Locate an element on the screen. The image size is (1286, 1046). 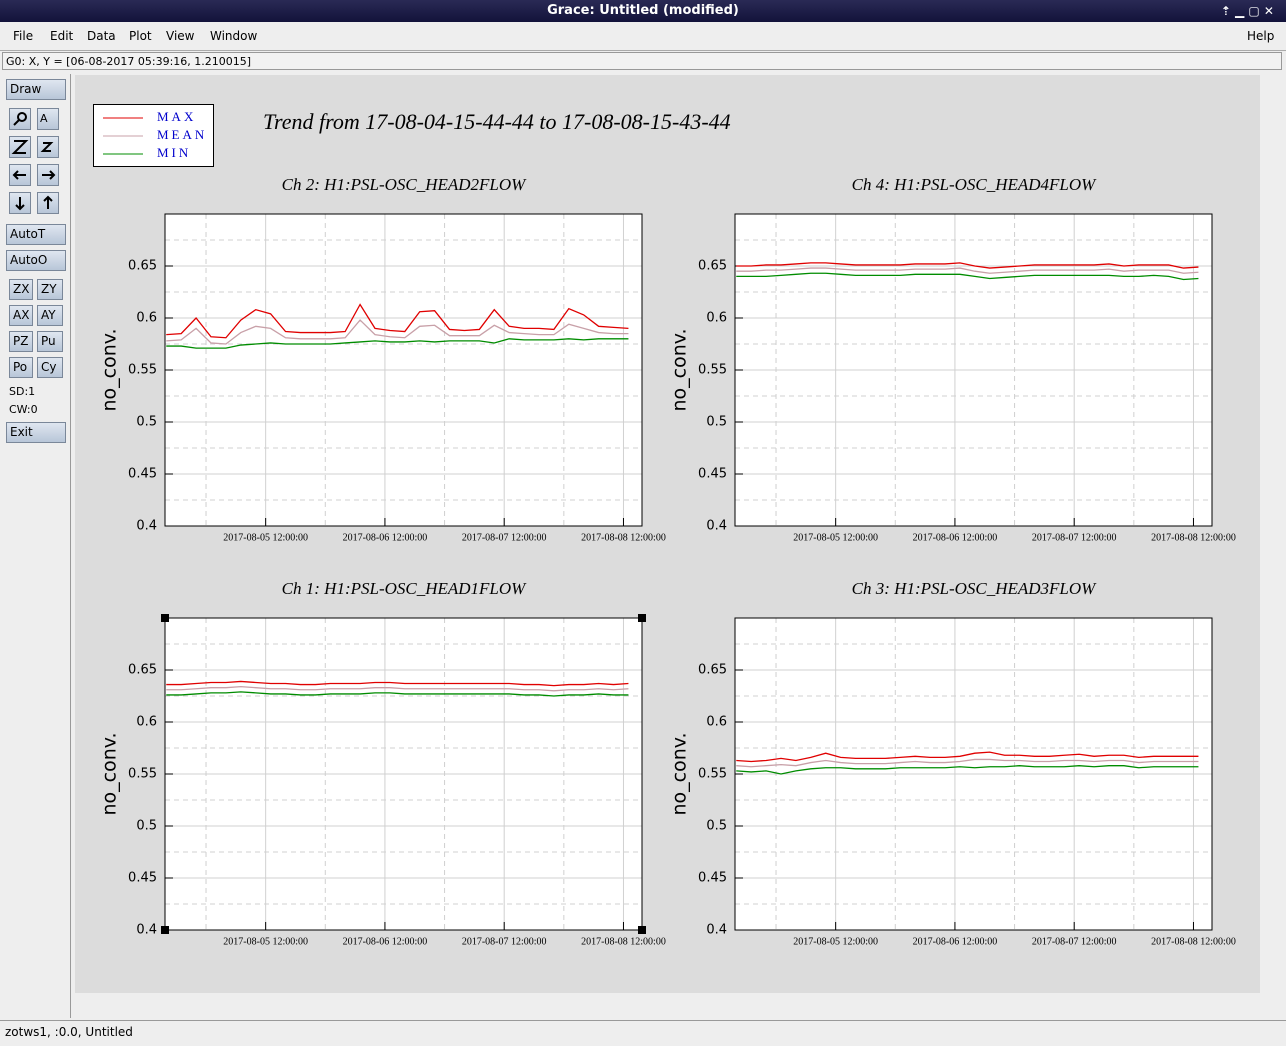
legend-label: MIN is located at coordinates (174, 152).